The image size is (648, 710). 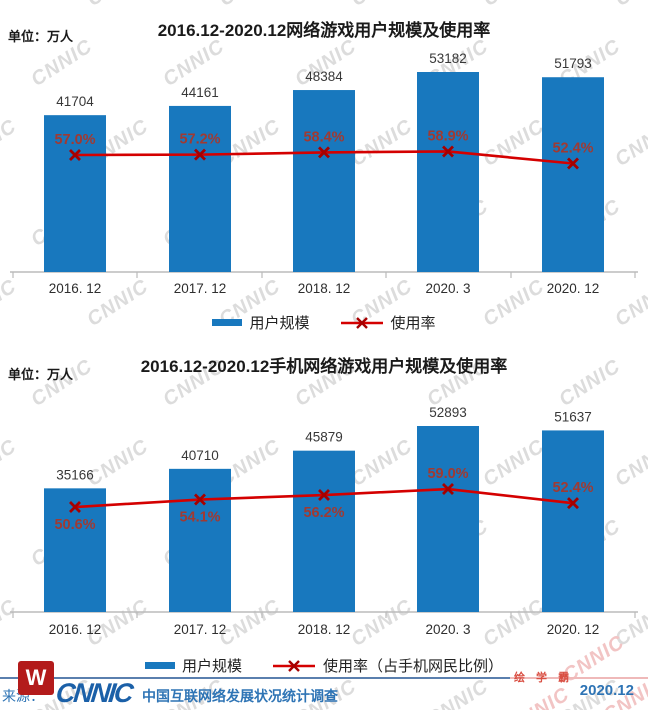 I want to click on huixueba-badge: 绘 学 霸, so click(x=544, y=678).